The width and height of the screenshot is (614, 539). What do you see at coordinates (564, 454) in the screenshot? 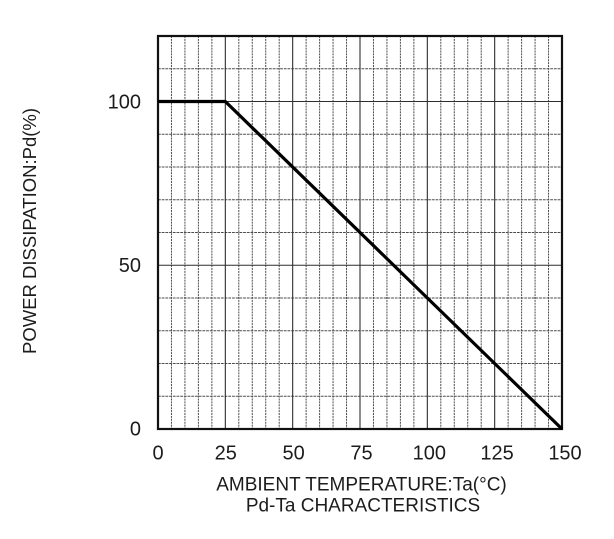
I see `svg-text: 150` at bounding box center [564, 454].